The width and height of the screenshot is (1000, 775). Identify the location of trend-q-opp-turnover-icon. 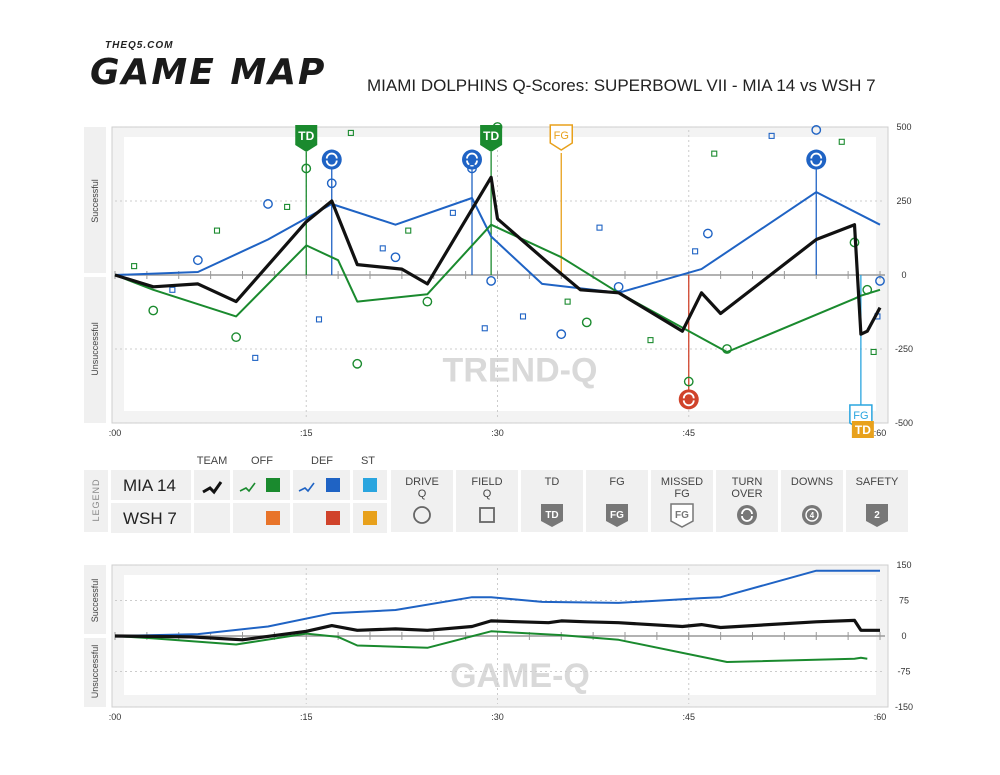
(688, 399).